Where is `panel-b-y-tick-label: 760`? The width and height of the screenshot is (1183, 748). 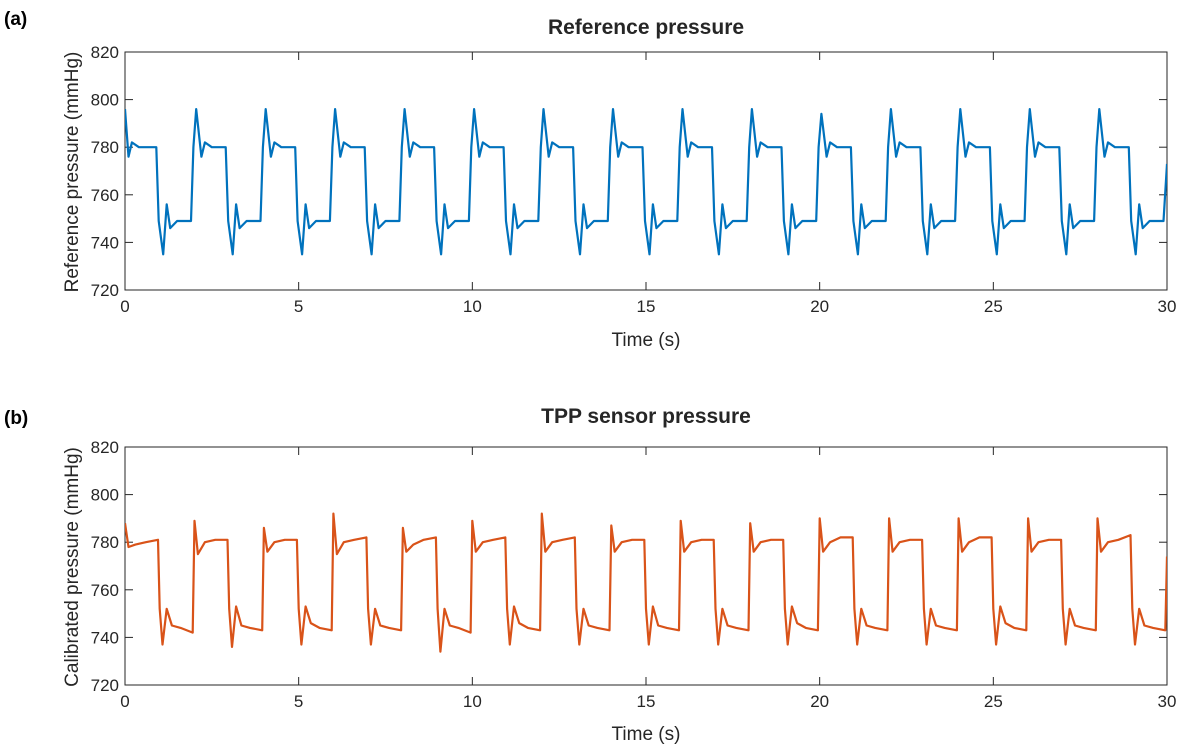 panel-b-y-tick-label: 760 is located at coordinates (105, 590).